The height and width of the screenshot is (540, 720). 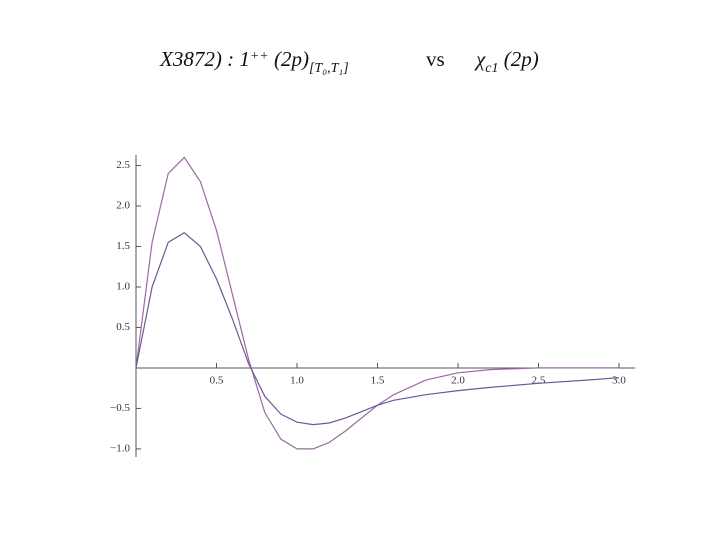 What do you see at coordinates (480, 59) in the screenshot?
I see `title-segment: χ` at bounding box center [480, 59].